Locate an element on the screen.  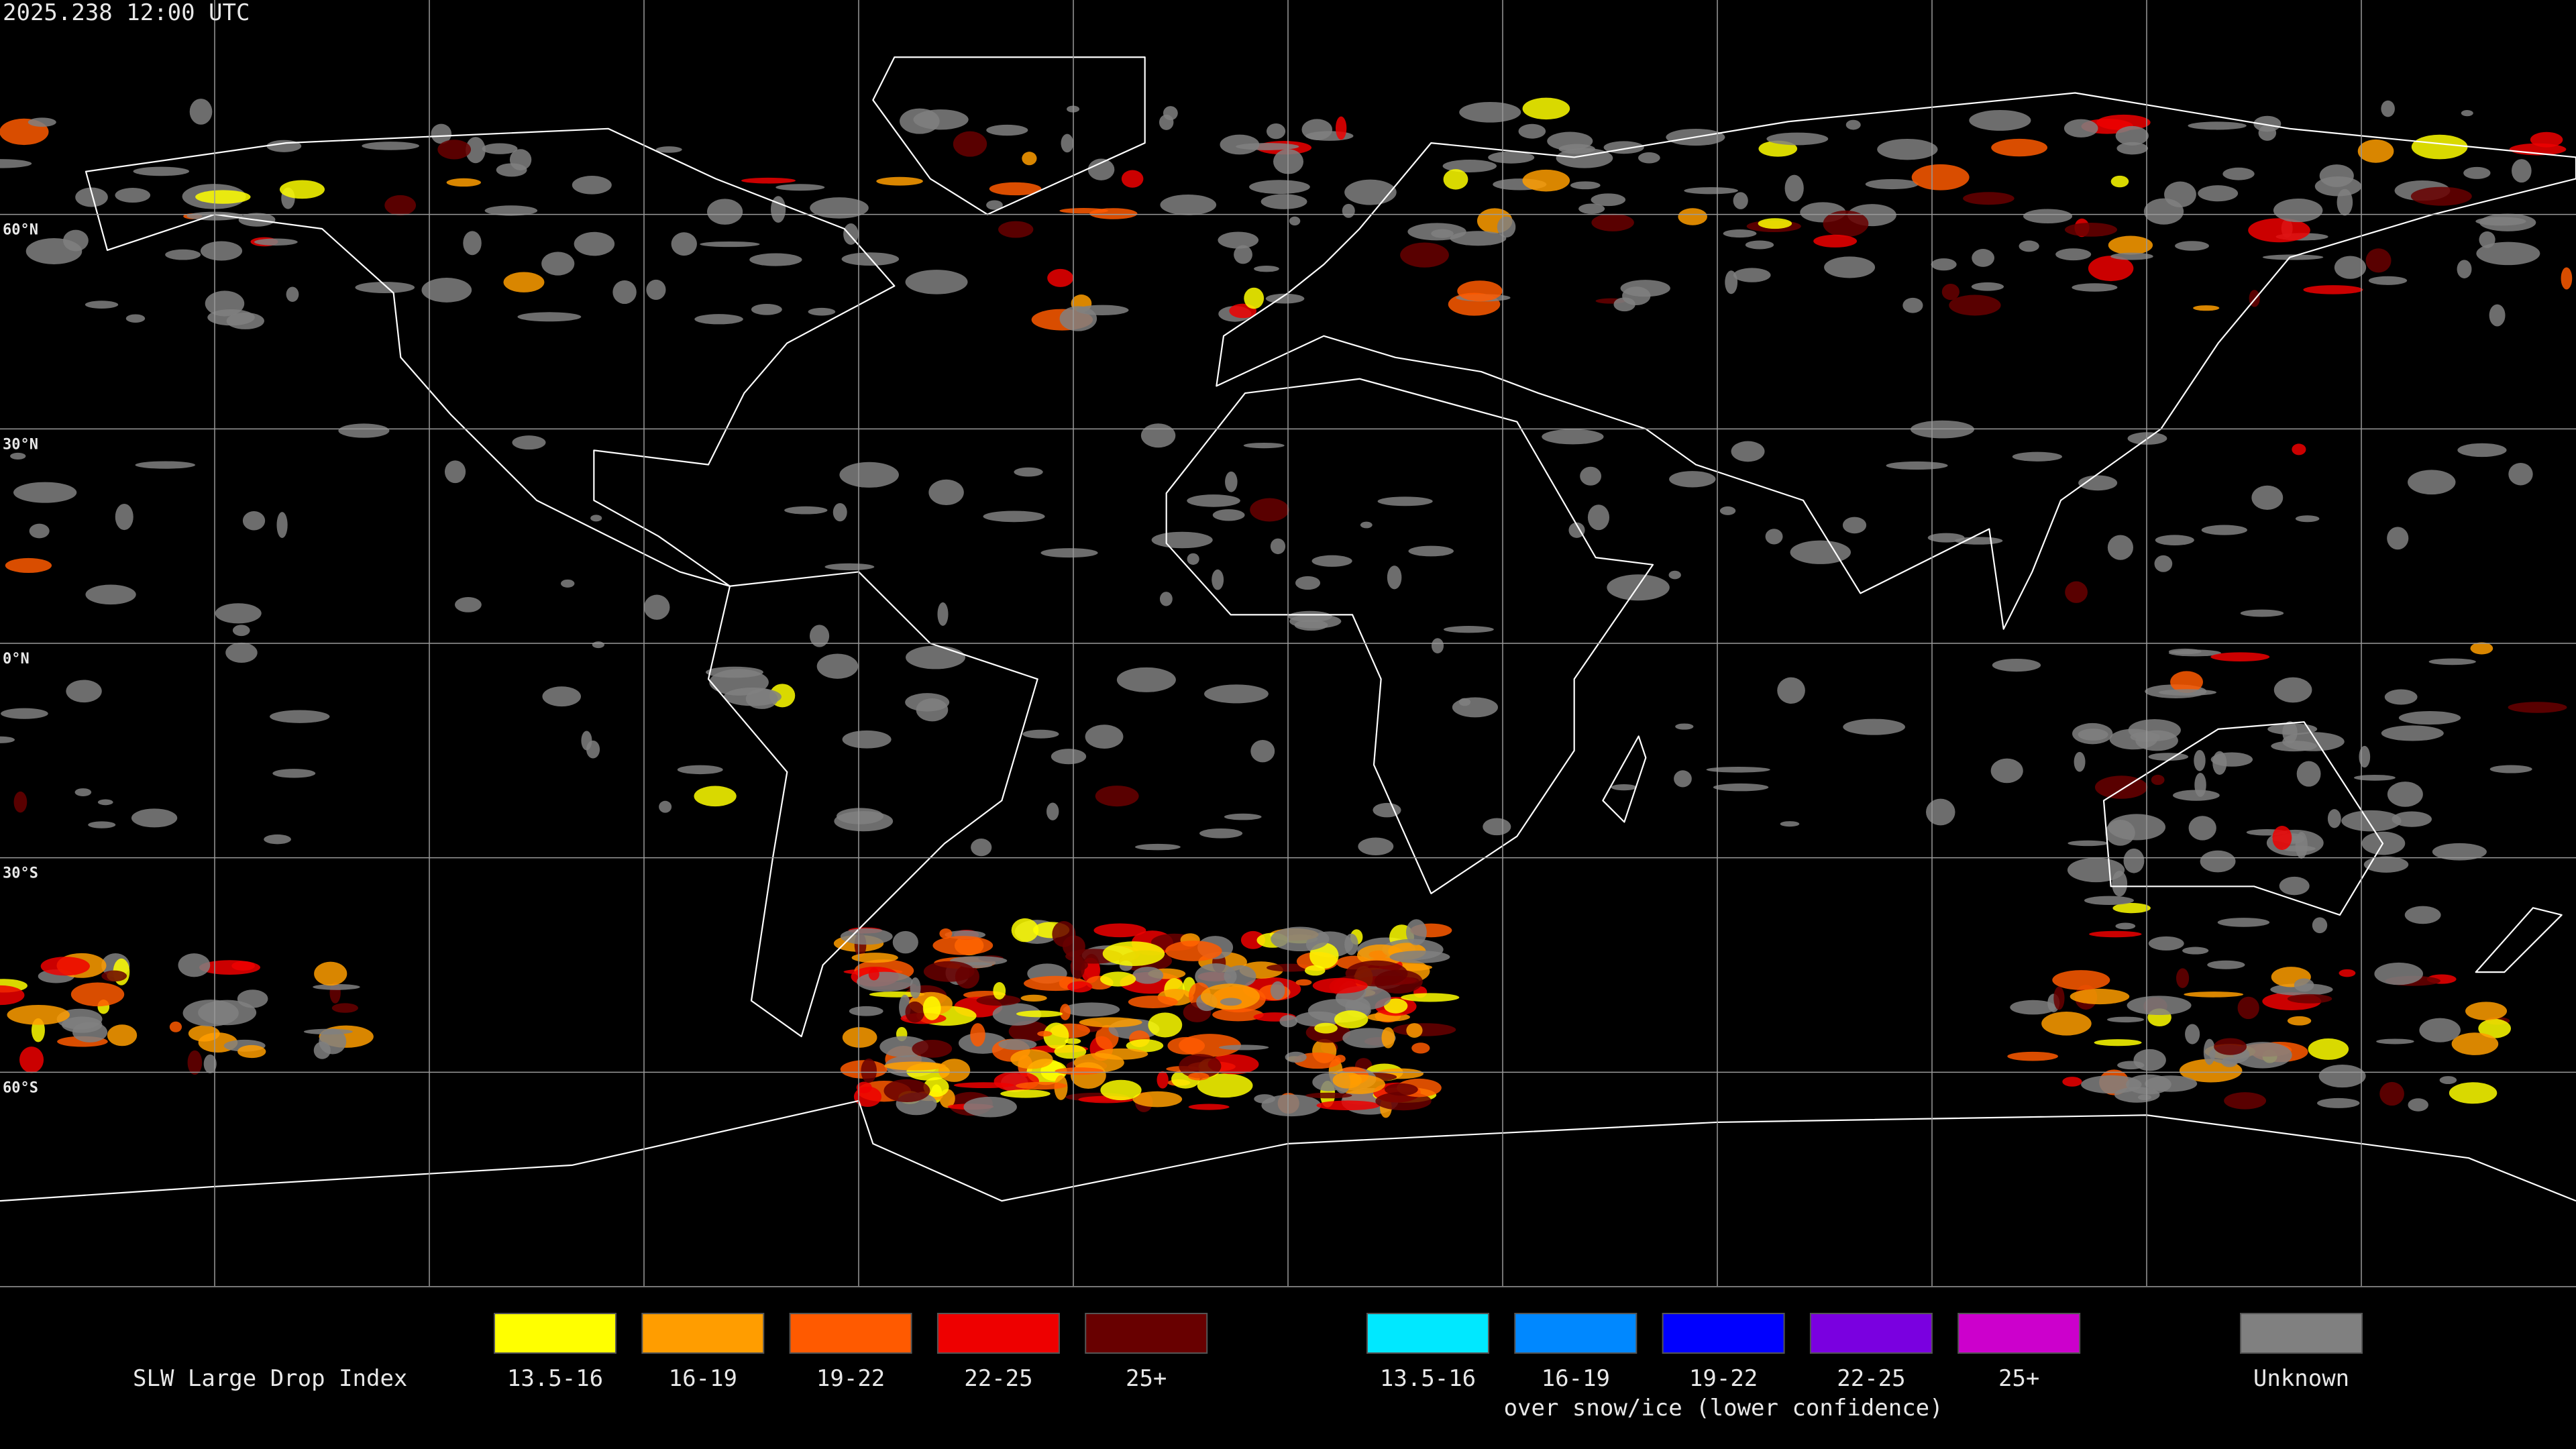
coastline is located at coordinates (490, 357).